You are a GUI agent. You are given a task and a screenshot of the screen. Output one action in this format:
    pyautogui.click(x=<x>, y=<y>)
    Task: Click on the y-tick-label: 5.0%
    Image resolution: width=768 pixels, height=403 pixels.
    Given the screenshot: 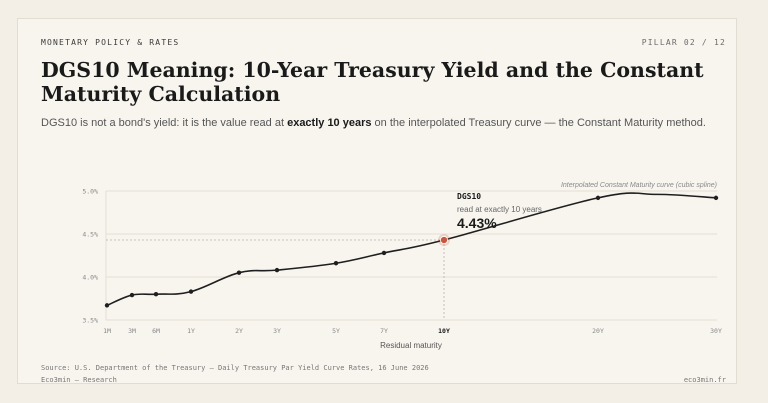 What is the action you would take?
    pyautogui.click(x=90, y=192)
    